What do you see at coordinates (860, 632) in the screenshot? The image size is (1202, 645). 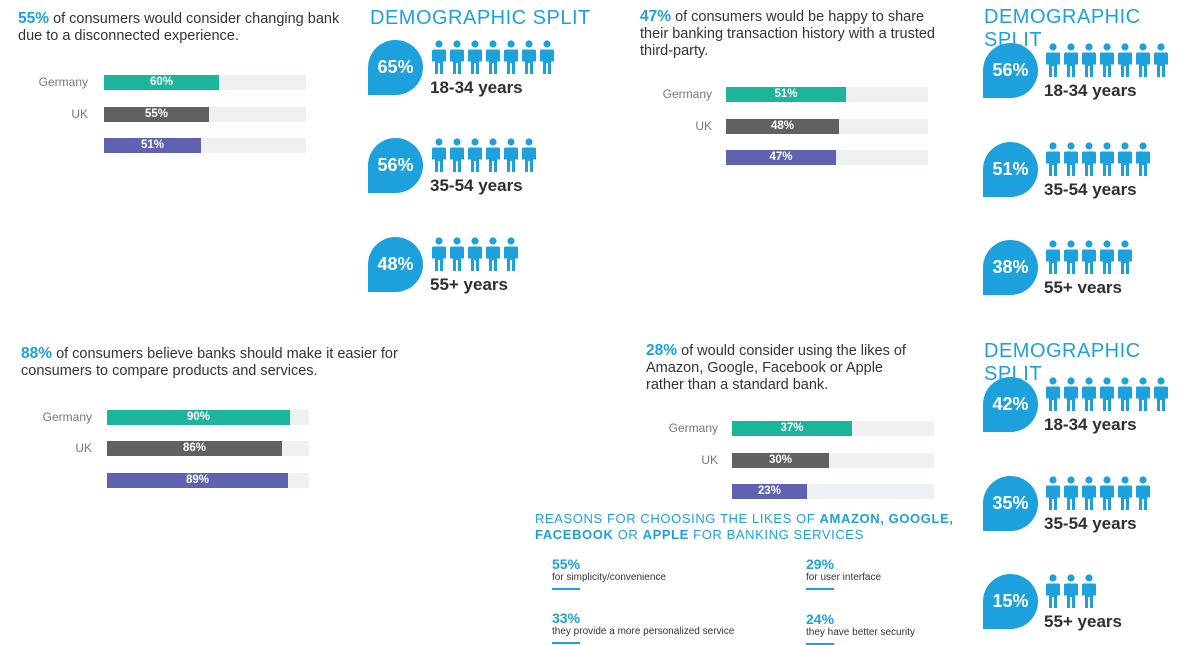 I see `reason-text: they have better security` at bounding box center [860, 632].